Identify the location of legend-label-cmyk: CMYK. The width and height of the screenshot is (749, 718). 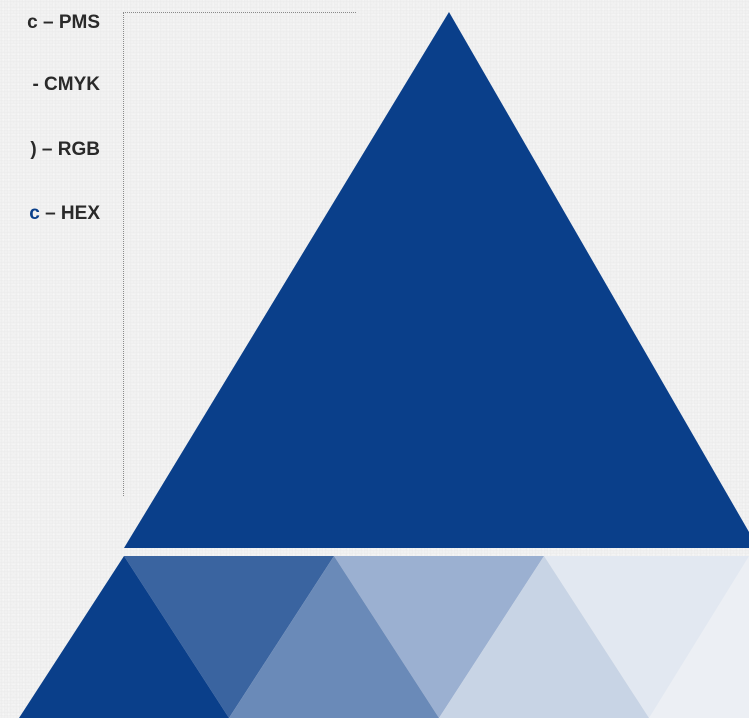
(72, 84).